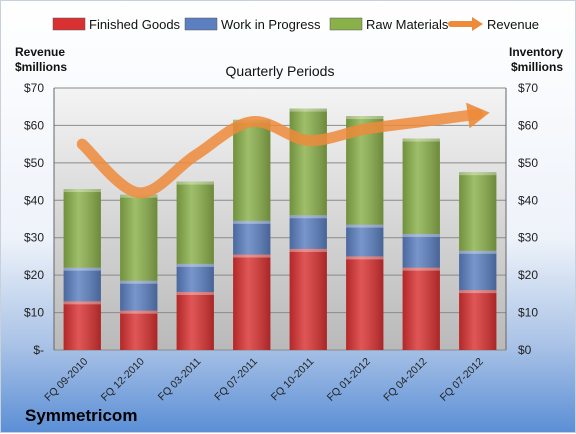  Describe the element at coordinates (513, 24) in the screenshot. I see `legend-label: Revenue` at that location.